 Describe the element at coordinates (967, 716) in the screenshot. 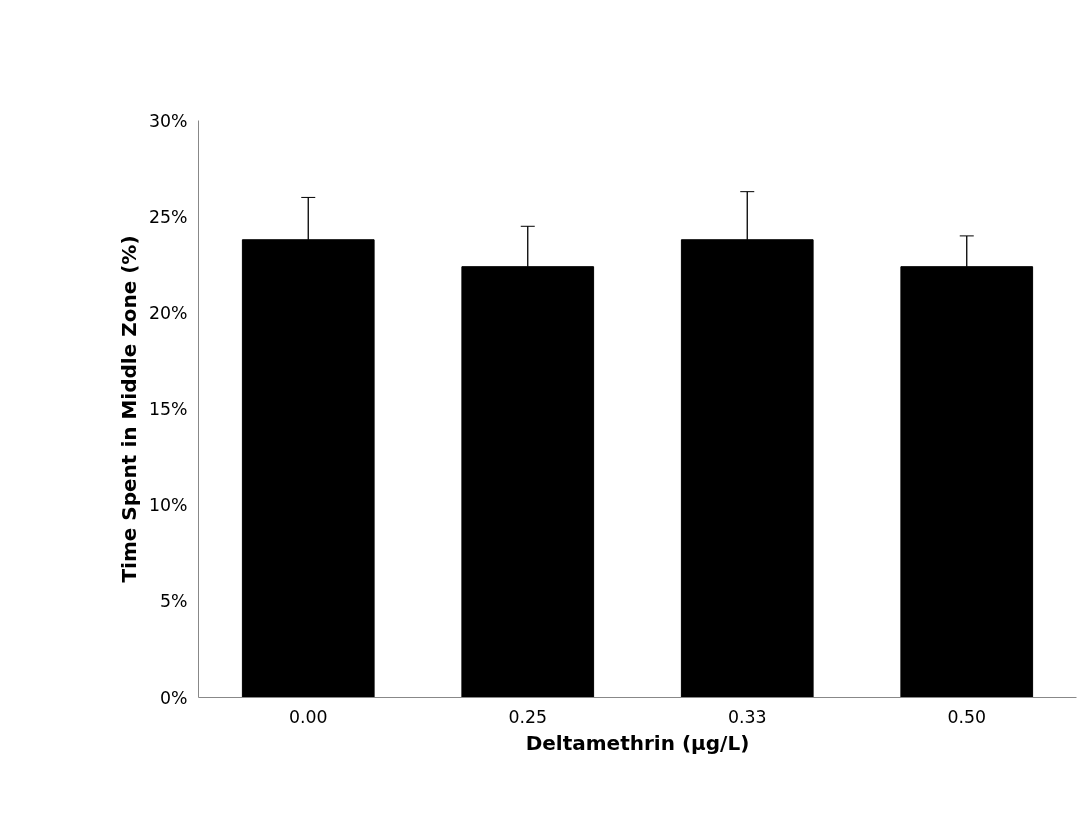

I see `x-tick-label: 0.50` at that location.